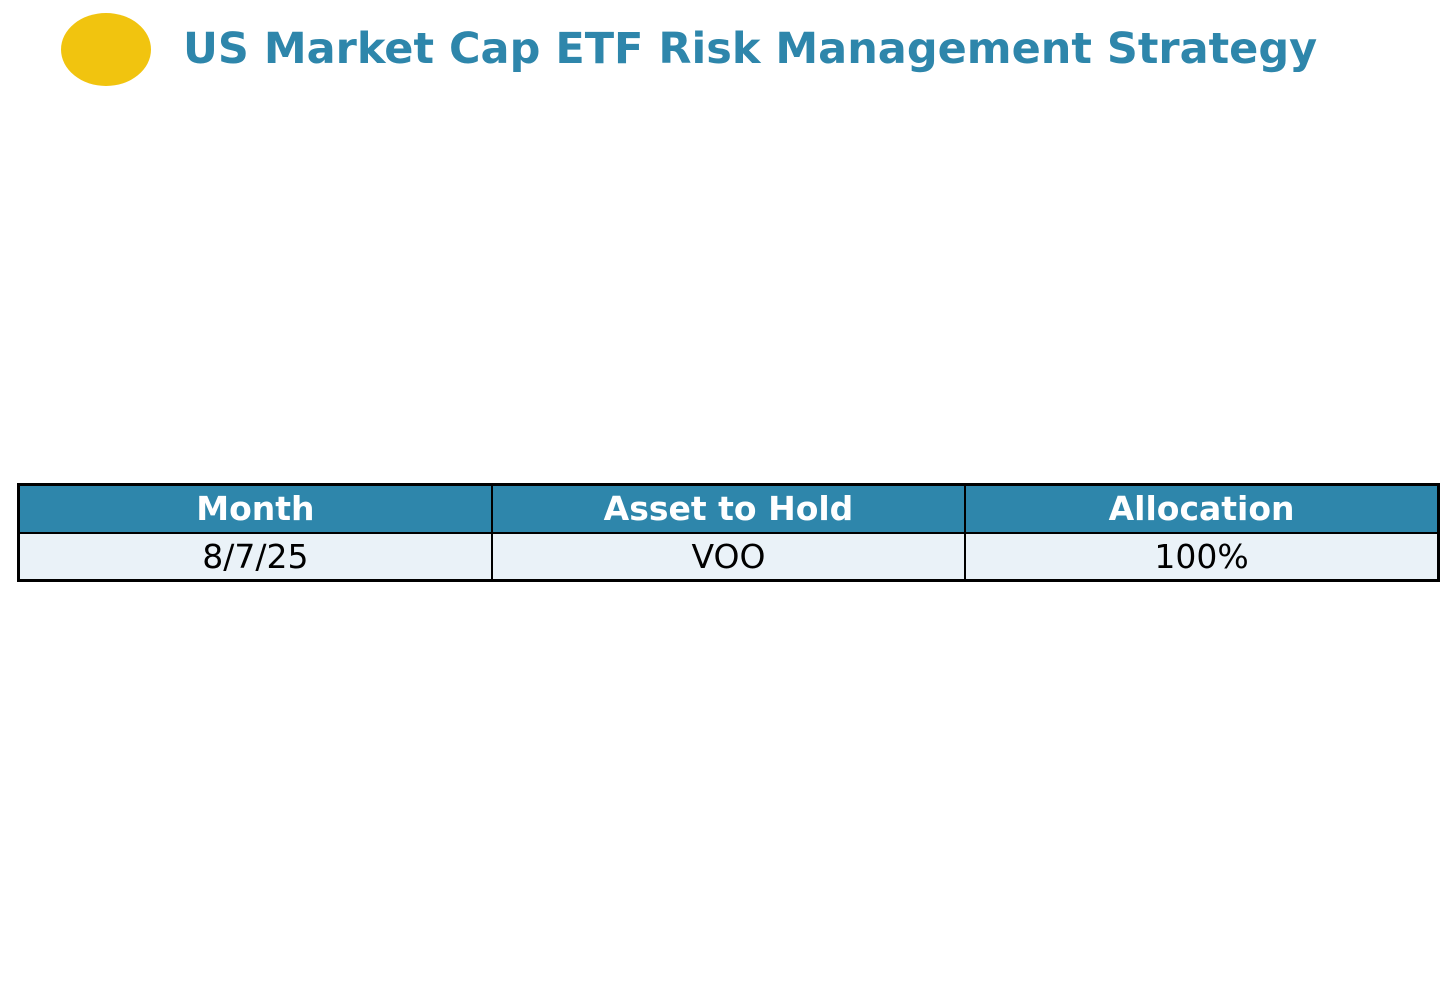 The width and height of the screenshot is (1456, 987). What do you see at coordinates (1202, 556) in the screenshot?
I see `cell-allocation: 100%` at bounding box center [1202, 556].